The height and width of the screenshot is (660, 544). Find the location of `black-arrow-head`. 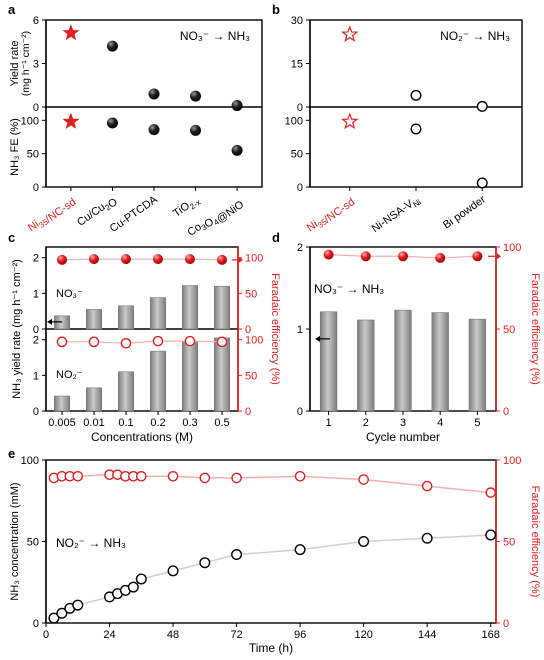

black-arrow-head is located at coordinates (317, 338).